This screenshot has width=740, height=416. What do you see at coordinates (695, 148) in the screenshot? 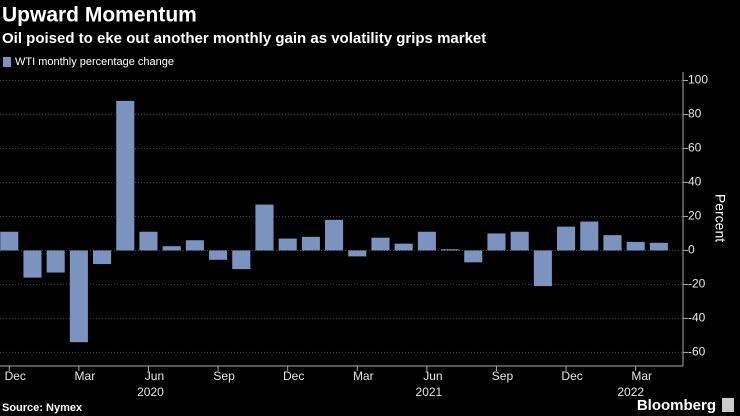
I see `y-tick-label: 60` at bounding box center [695, 148].